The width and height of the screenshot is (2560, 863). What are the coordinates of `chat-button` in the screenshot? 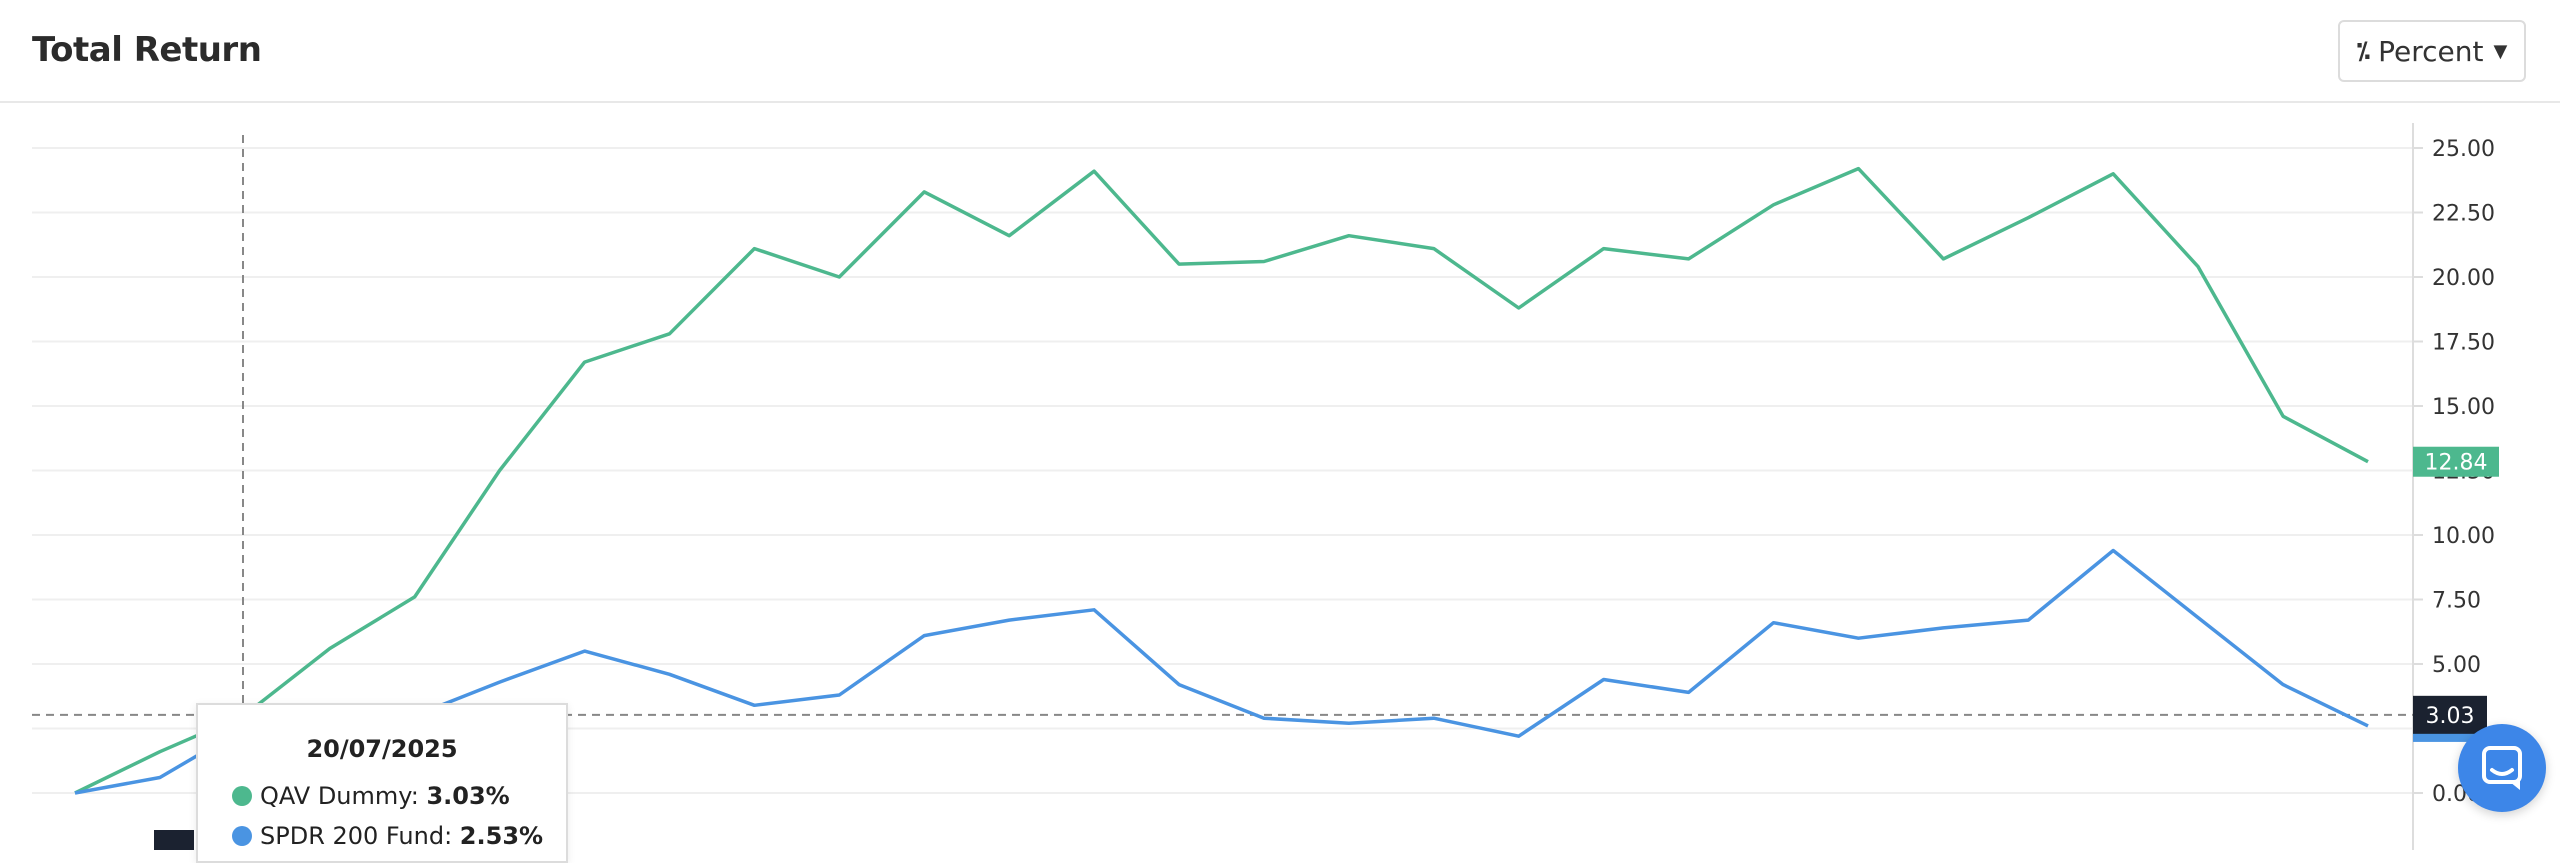 It's located at (2502, 768).